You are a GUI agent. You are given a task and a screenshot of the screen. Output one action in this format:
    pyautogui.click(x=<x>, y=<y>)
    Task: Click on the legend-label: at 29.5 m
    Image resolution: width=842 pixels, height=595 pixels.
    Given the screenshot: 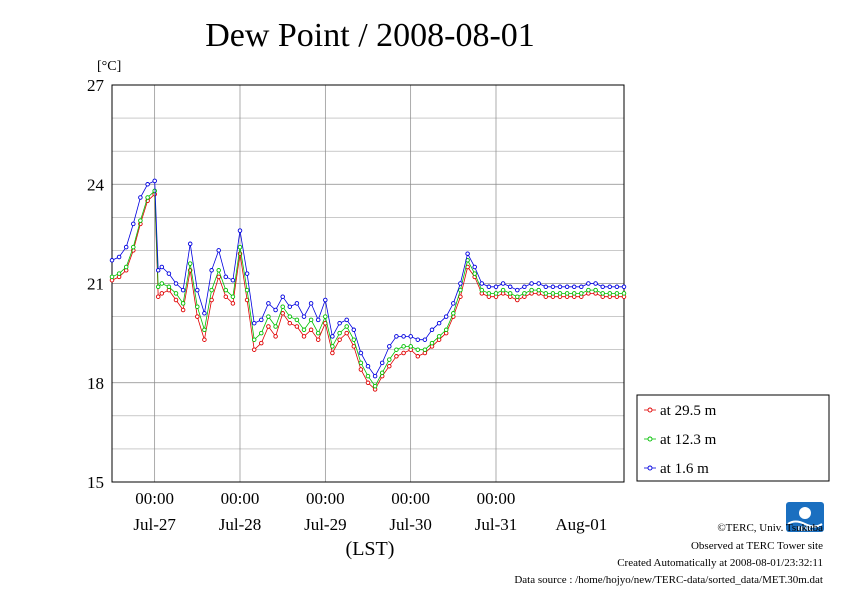 What is the action you would take?
    pyautogui.click(x=688, y=411)
    